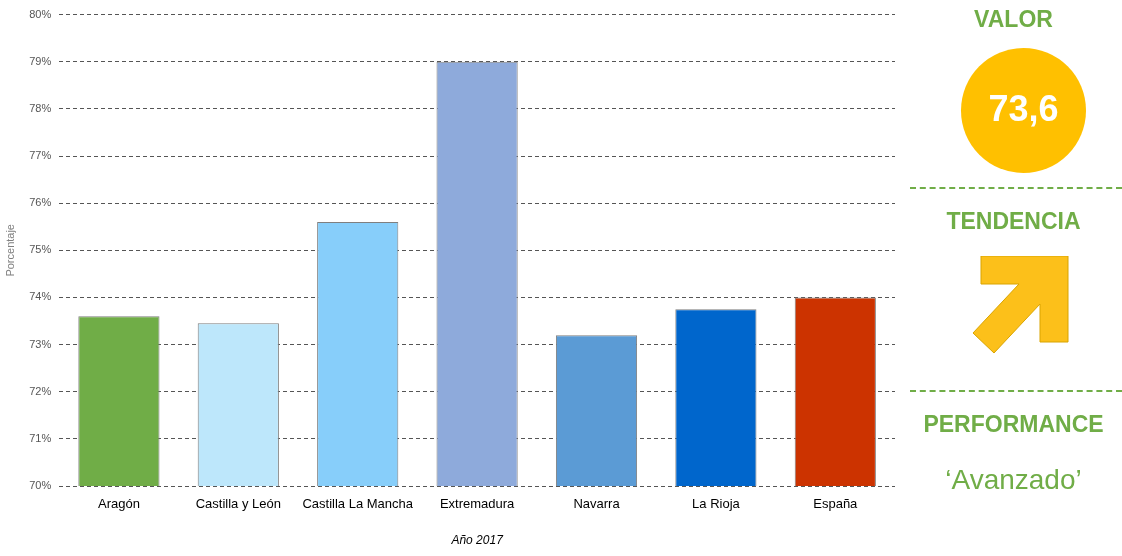 This screenshot has height=556, width=1122. Describe the element at coordinates (40, 296) in the screenshot. I see `y-tick-label: 74%` at that location.